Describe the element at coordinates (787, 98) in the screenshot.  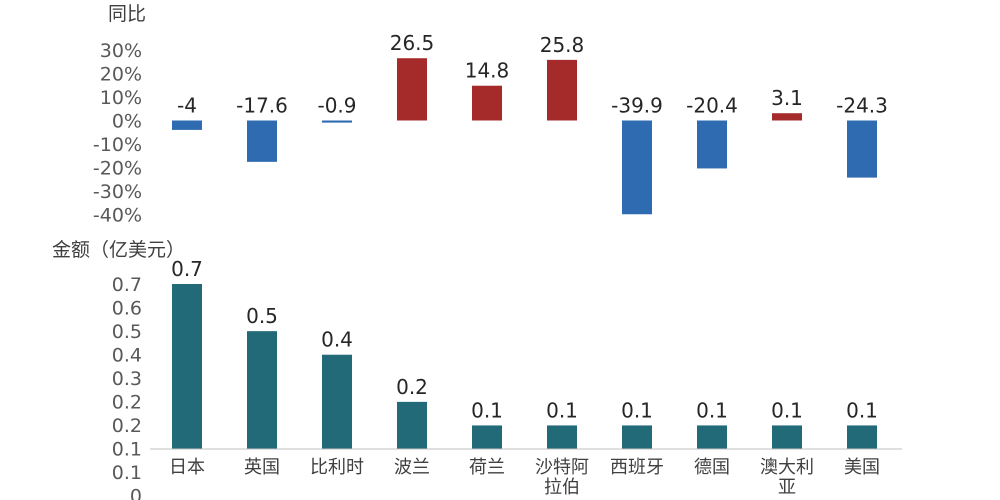
I see `yoy-value-label: 3.1` at that location.